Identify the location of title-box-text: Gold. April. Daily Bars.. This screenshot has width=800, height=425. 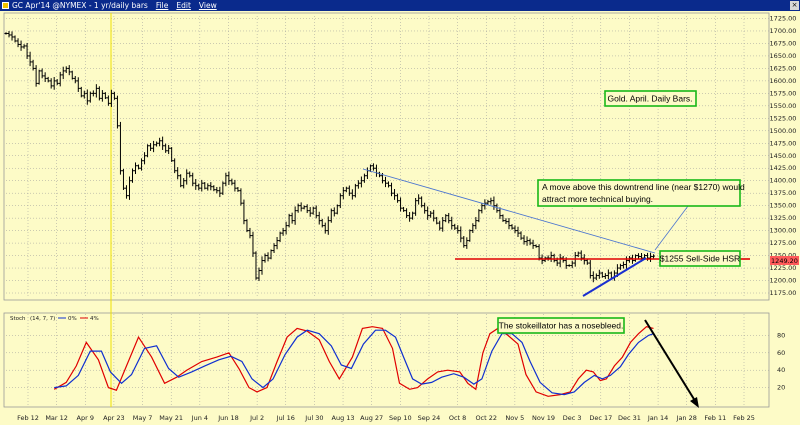
(649, 99).